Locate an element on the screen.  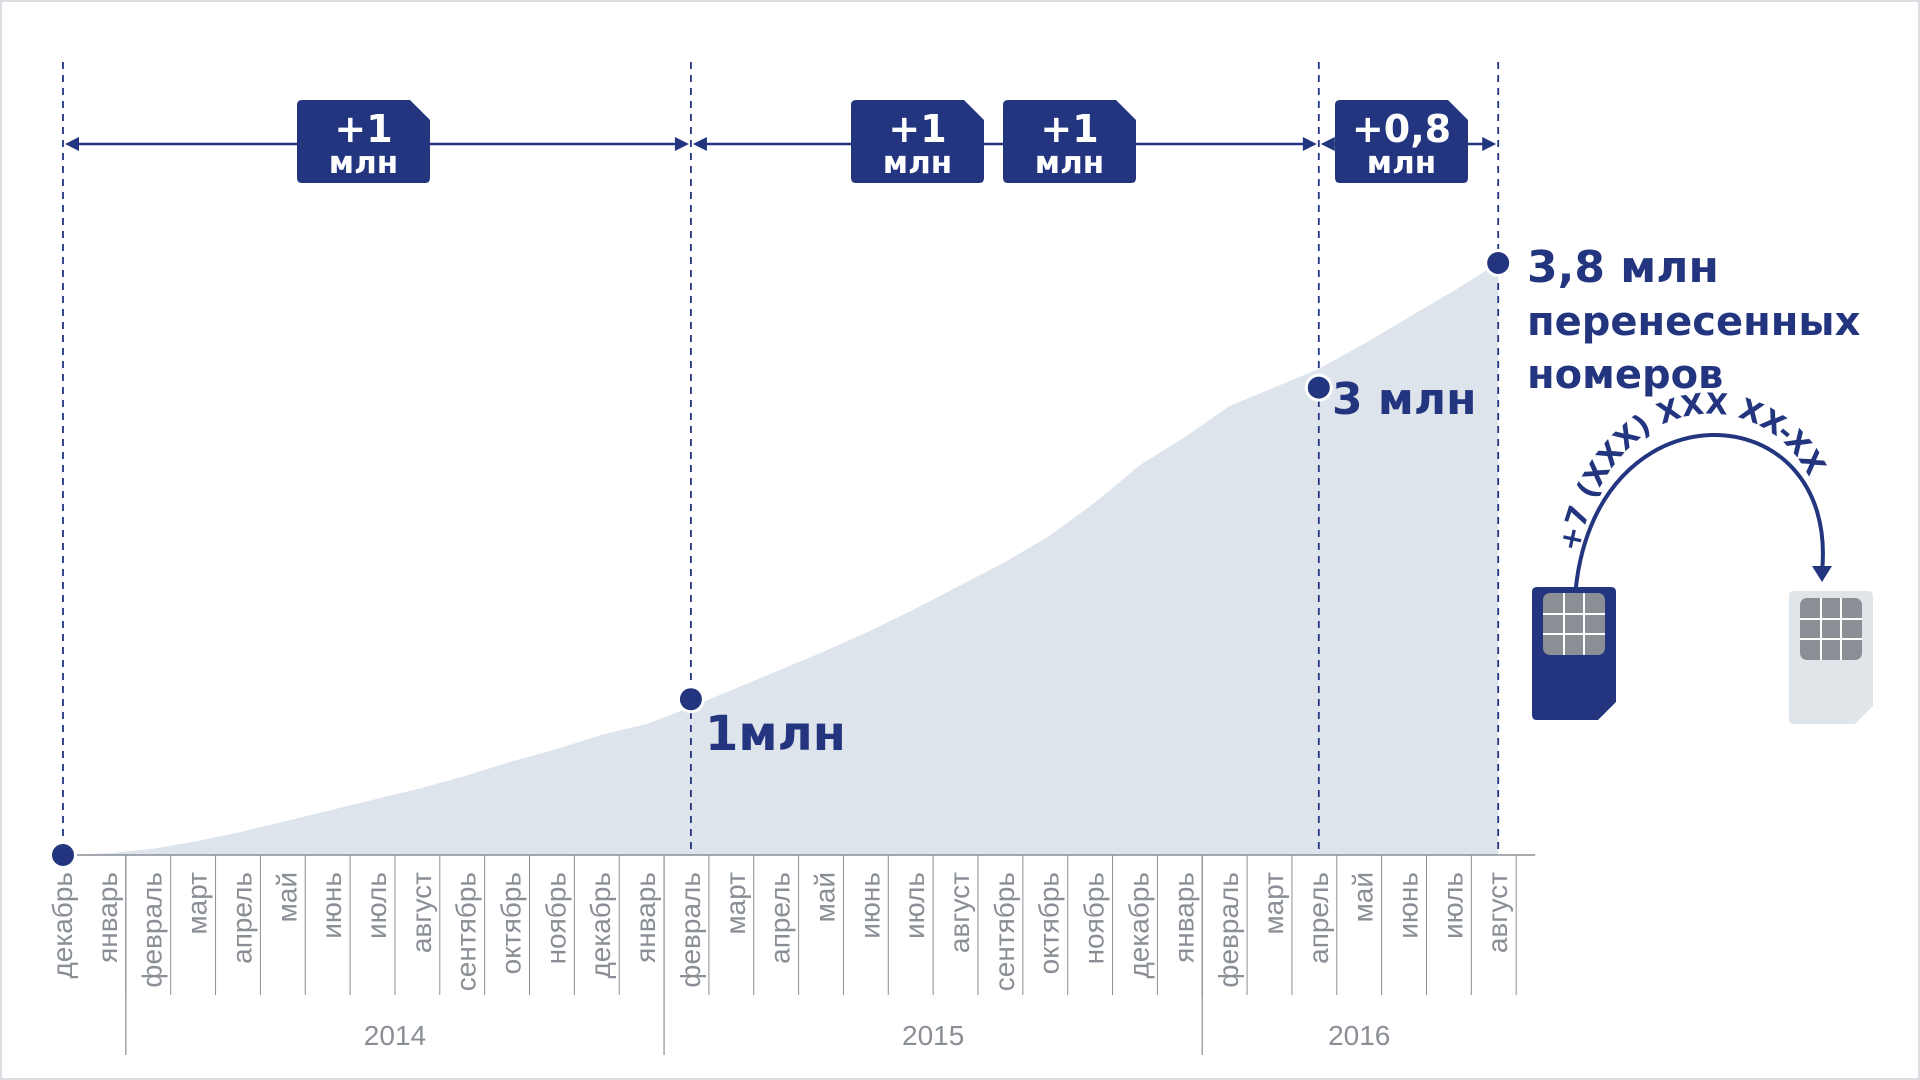
milestone-label: номеров is located at coordinates (1625, 375).